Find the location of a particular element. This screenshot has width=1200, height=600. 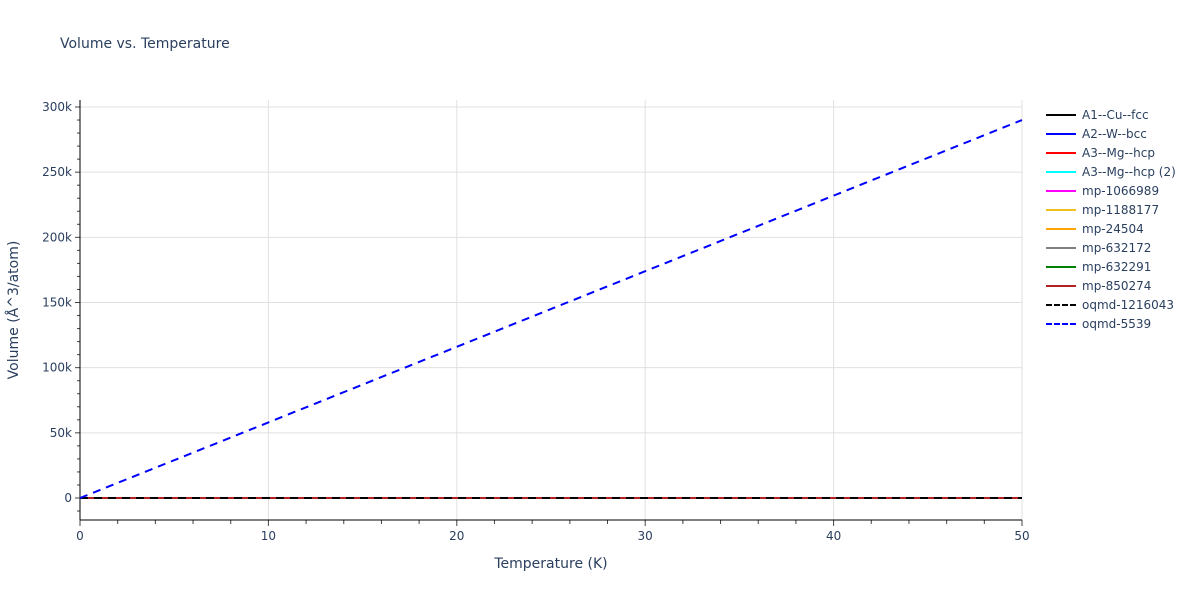

legend-item: oqmd-5539 is located at coordinates (1111, 323).